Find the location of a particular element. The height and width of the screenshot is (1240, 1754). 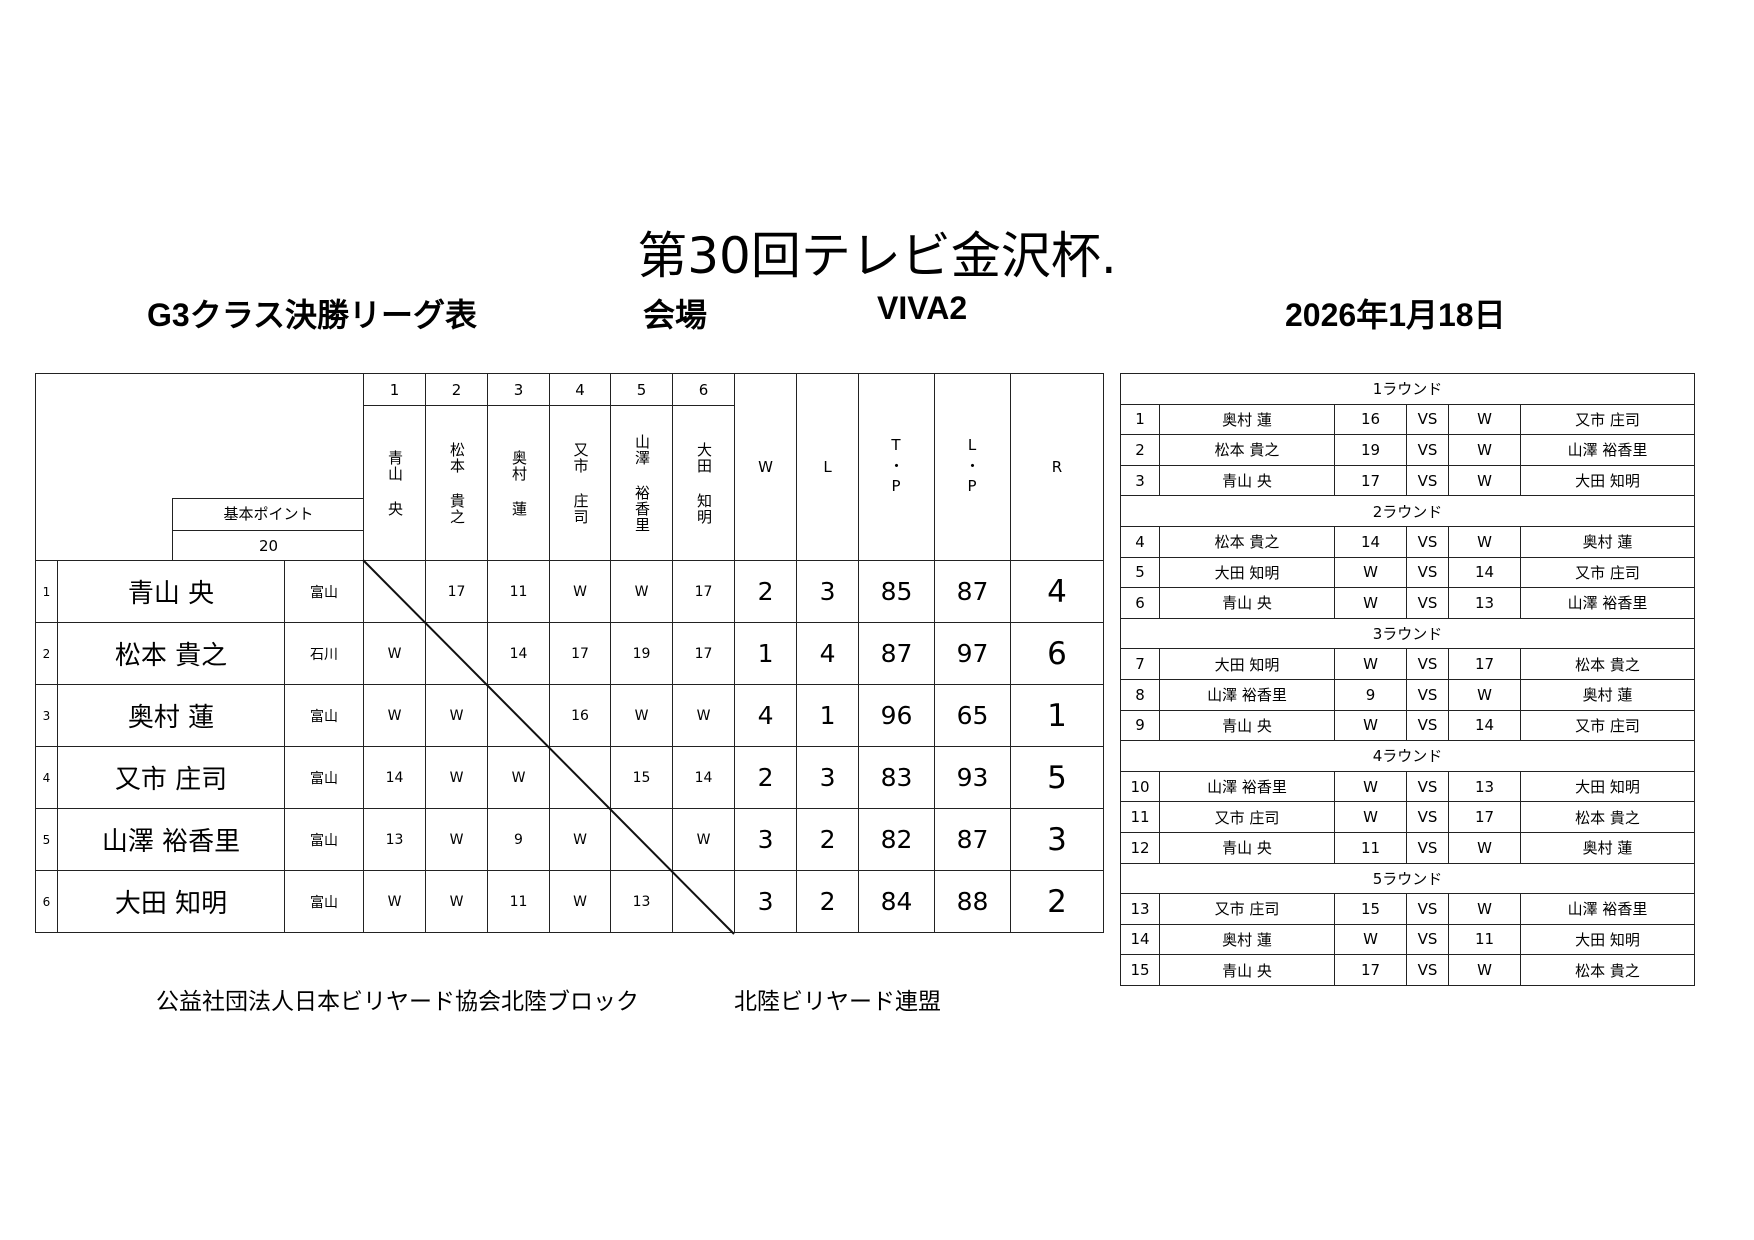

match-row: 3 青山 央 17 VS W 大田 知明 is located at coordinates (1408, 480).